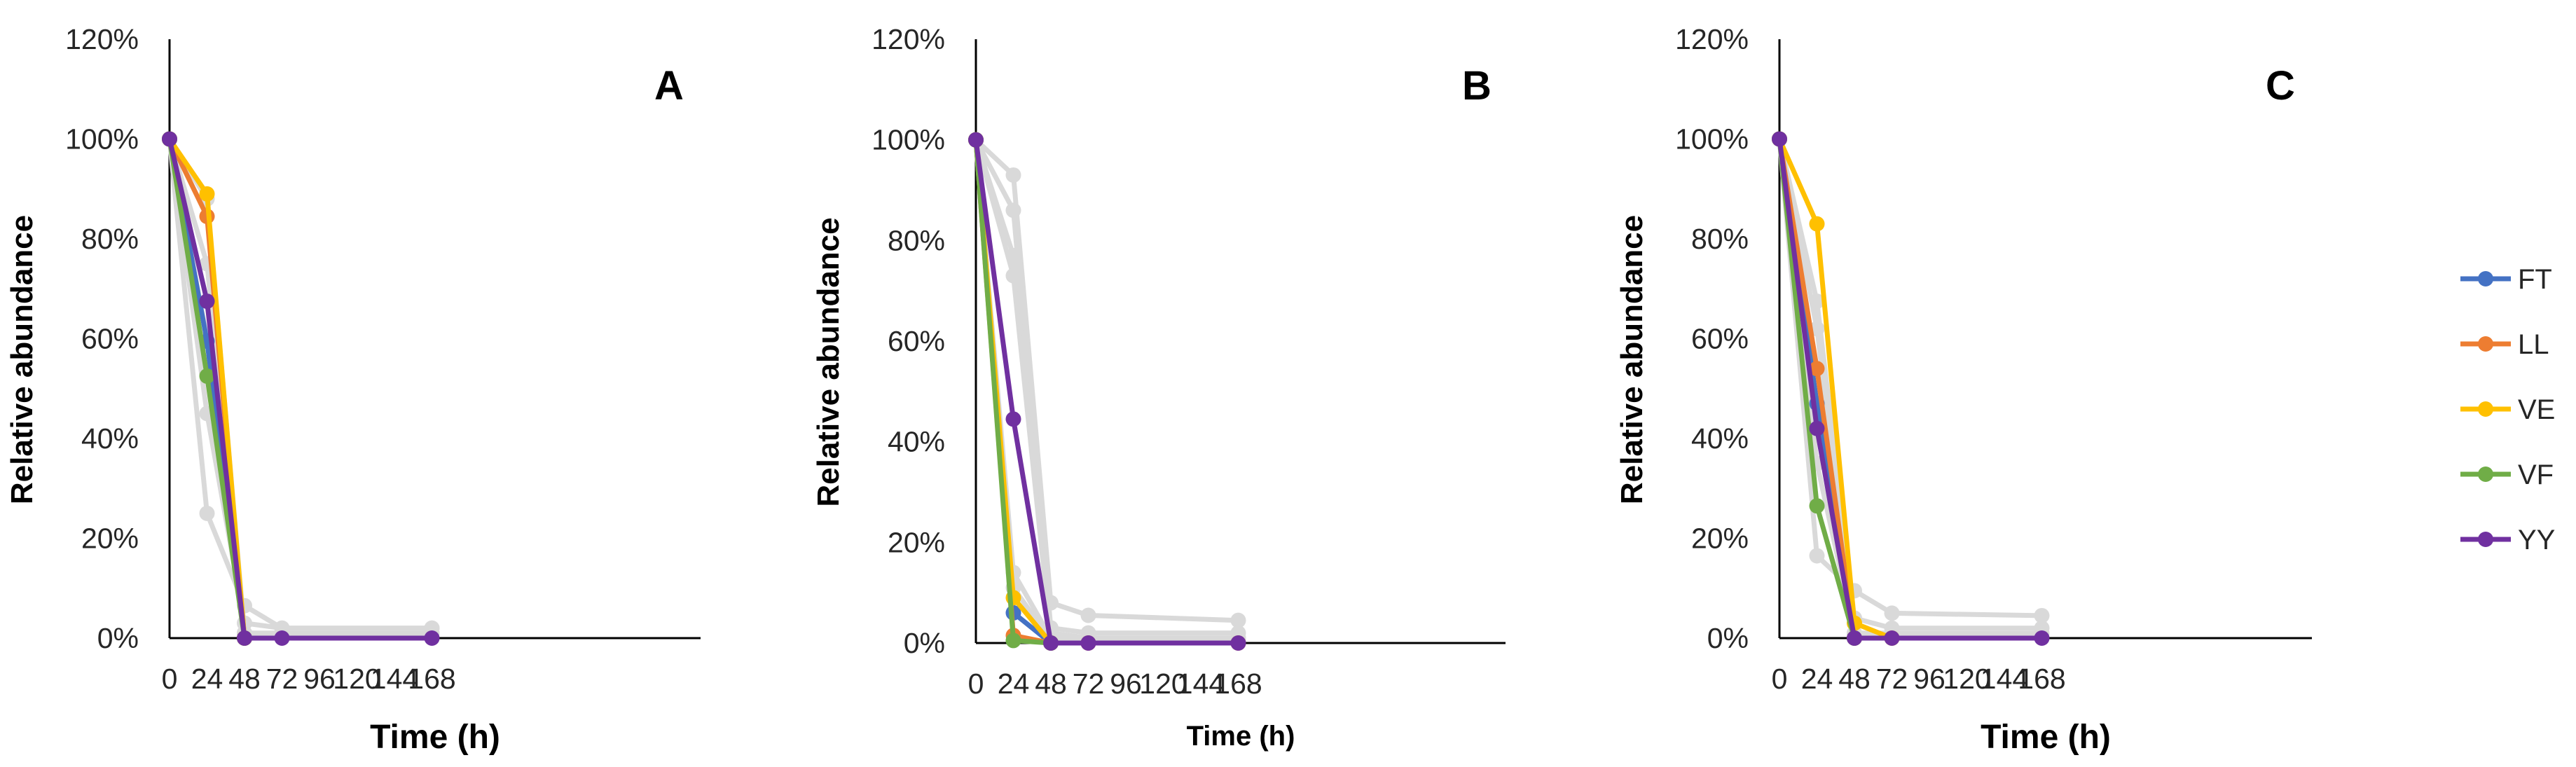  I want to click on legend-item-ll: LL, so click(2504, 344).